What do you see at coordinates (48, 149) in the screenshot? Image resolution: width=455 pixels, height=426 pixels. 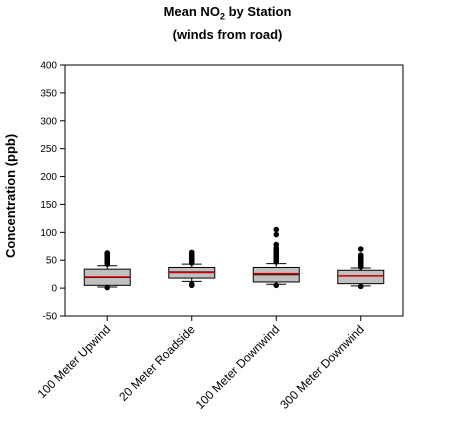 I see `y-tick-label: 250` at bounding box center [48, 149].